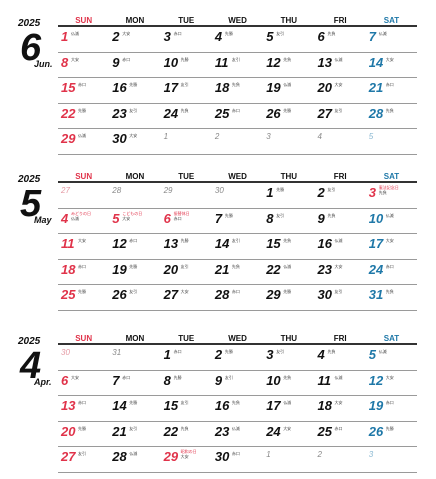 This screenshot has width=436, height=479. What do you see at coordinates (186, 245) in the screenshot?
I see `day-cell: 13 先勝` at bounding box center [186, 245].